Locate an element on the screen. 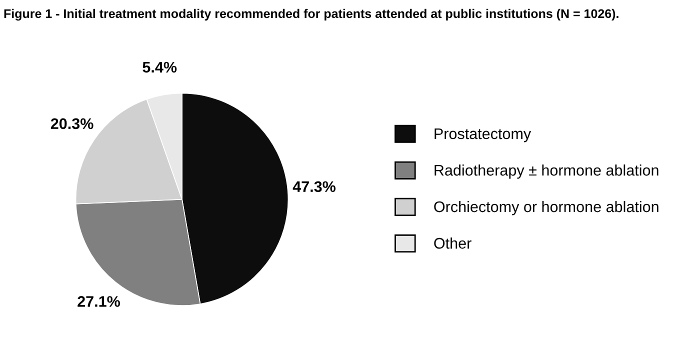 This screenshot has width=700, height=356. legend-label: Radiotherapy ± hormone ablation is located at coordinates (546, 171).